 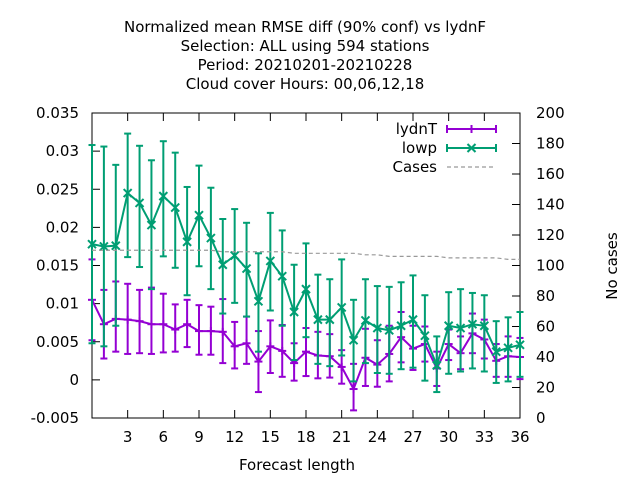 I want to click on y-tick-label: 0.005, so click(x=57, y=342).